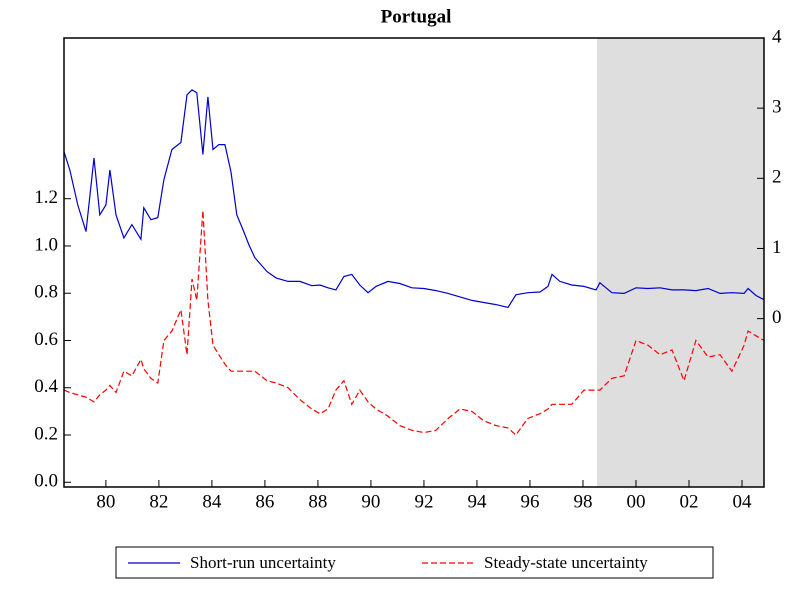 This screenshot has width=799, height=589. I want to click on x-tick-label: 84, so click(212, 501).